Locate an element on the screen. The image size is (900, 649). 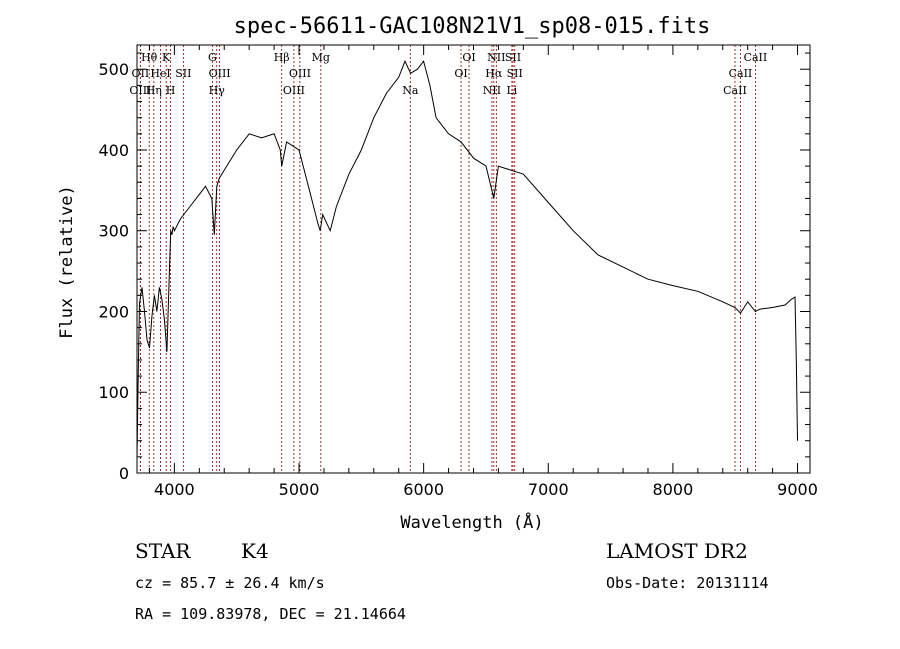
spectral-line-label: H is located at coordinates (171, 90).